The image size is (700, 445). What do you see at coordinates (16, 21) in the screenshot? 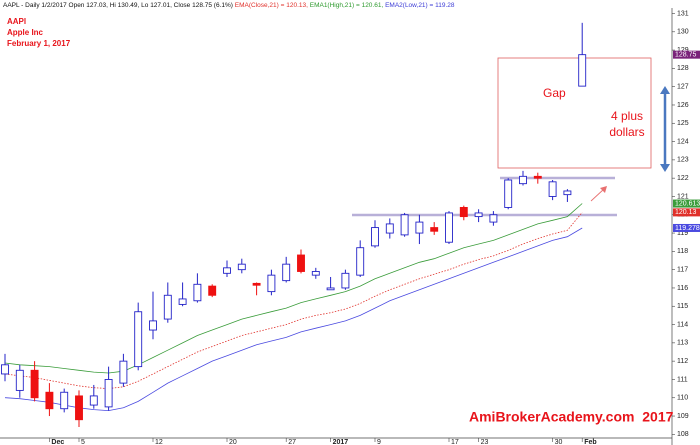
I see `symbol: AAPl` at bounding box center [16, 21].